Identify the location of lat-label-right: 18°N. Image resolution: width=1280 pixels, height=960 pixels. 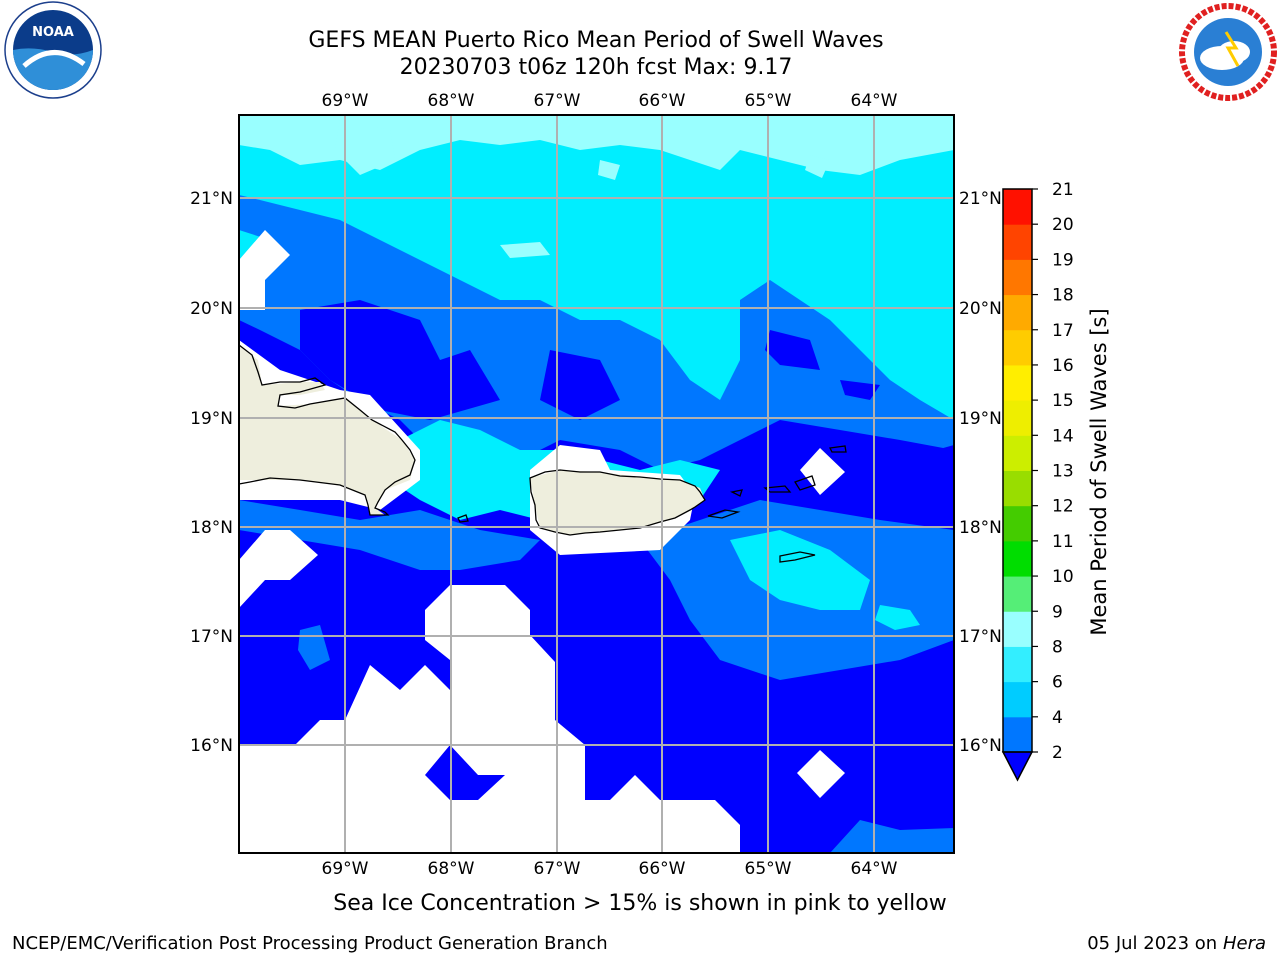
(980, 528).